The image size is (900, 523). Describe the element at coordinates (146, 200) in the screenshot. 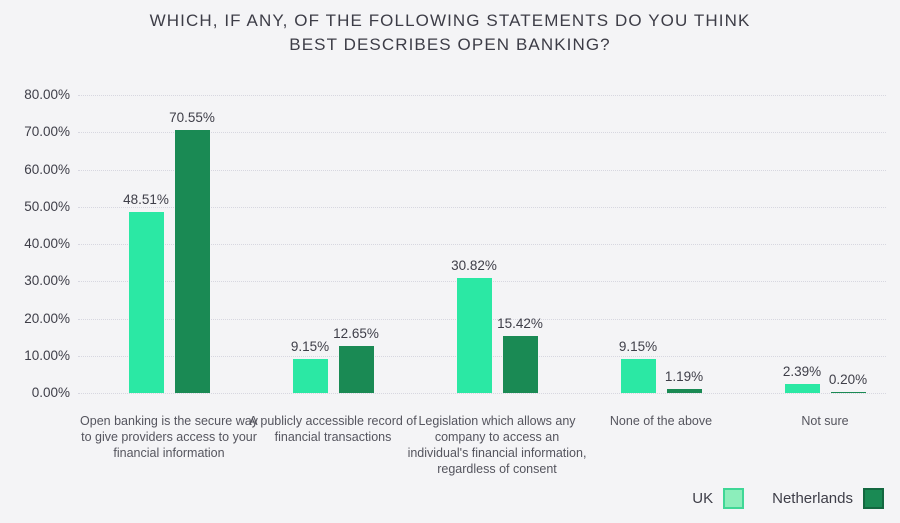

I see `bar-value-label: 48.51%` at that location.